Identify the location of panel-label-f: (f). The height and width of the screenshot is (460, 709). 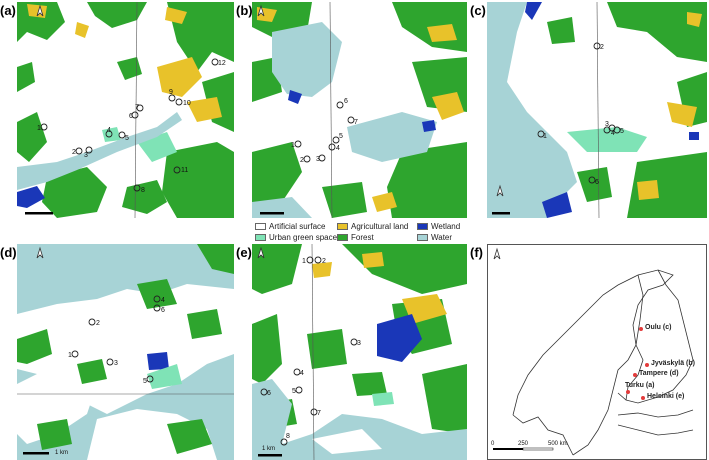
(476, 252).